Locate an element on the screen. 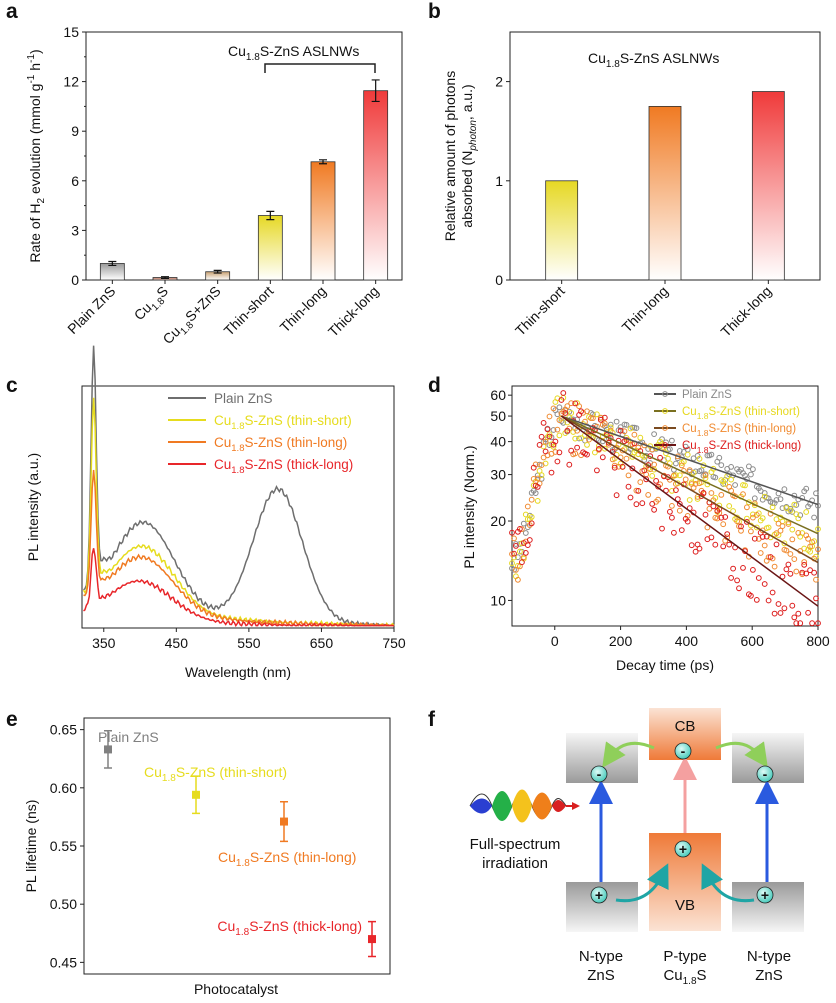 Image resolution: width=836 pixels, height=1003 pixels. panel-c-line-cu1-8s-zns-thin-long is located at coordinates (239, 548).